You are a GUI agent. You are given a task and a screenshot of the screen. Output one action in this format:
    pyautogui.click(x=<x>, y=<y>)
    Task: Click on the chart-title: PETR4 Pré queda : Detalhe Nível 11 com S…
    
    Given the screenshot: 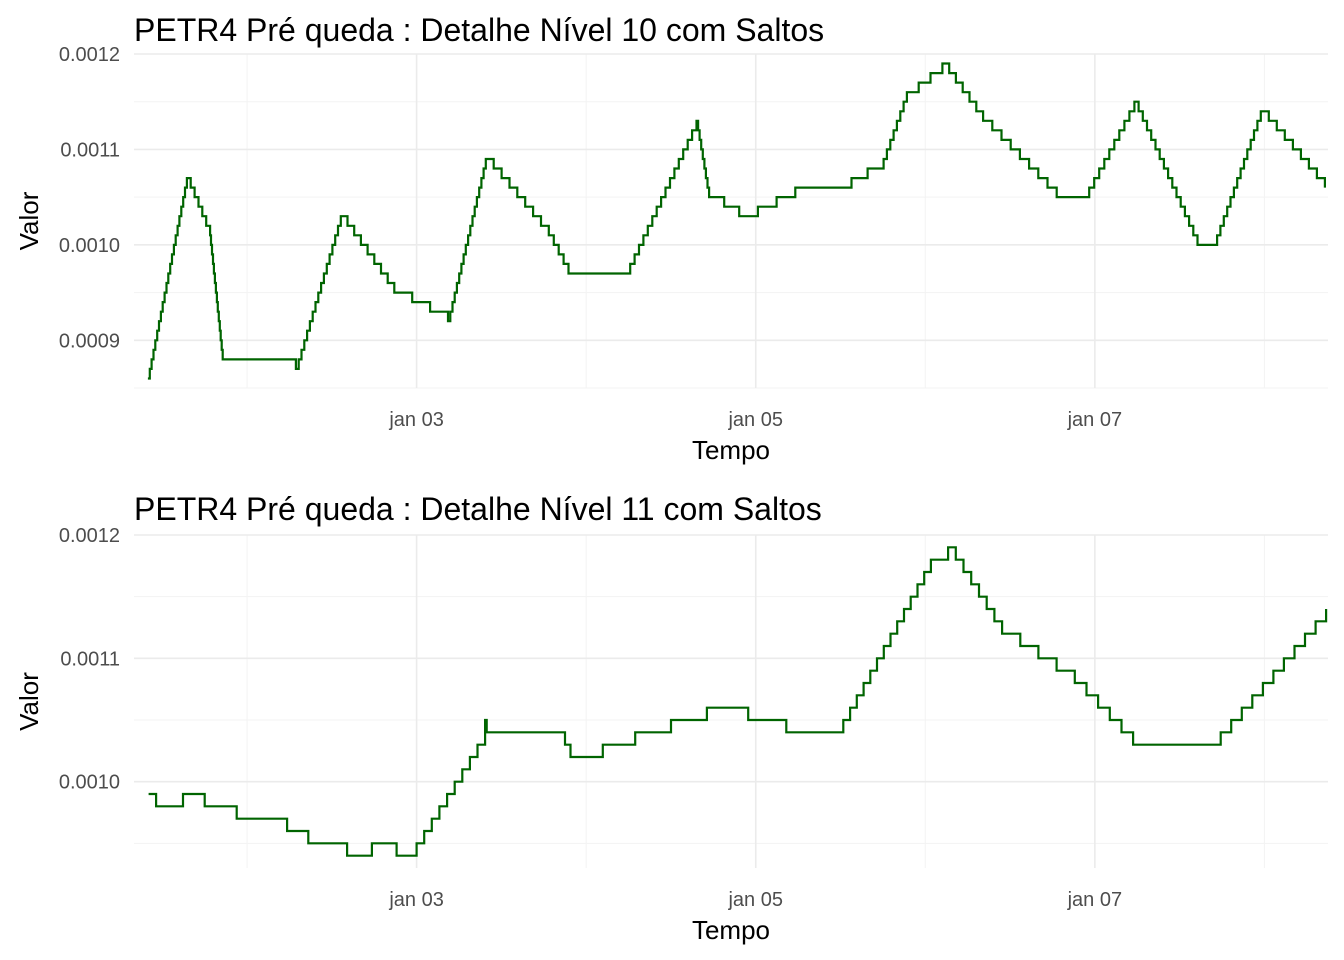 What is the action you would take?
    pyautogui.click(x=478, y=509)
    